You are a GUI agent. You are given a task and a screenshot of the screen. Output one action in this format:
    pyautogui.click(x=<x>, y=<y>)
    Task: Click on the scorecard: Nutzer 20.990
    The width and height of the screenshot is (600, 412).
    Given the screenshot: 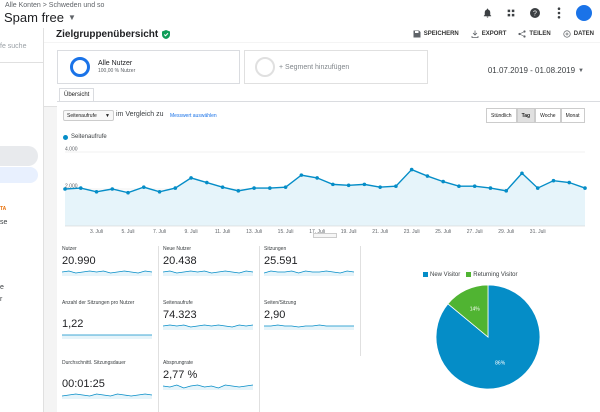 What is the action you would take?
    pyautogui.click(x=105, y=265)
    